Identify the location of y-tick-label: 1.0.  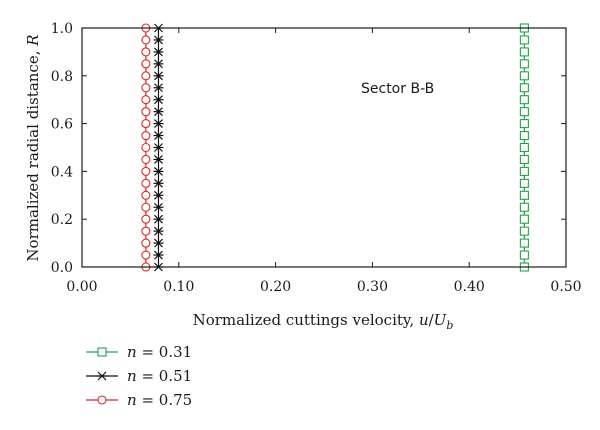
(62, 29).